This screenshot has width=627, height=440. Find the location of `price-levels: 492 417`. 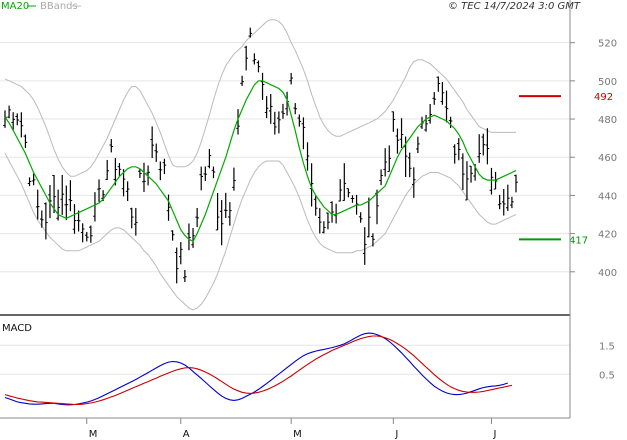

price-levels: 492 417 is located at coordinates (566, 169).